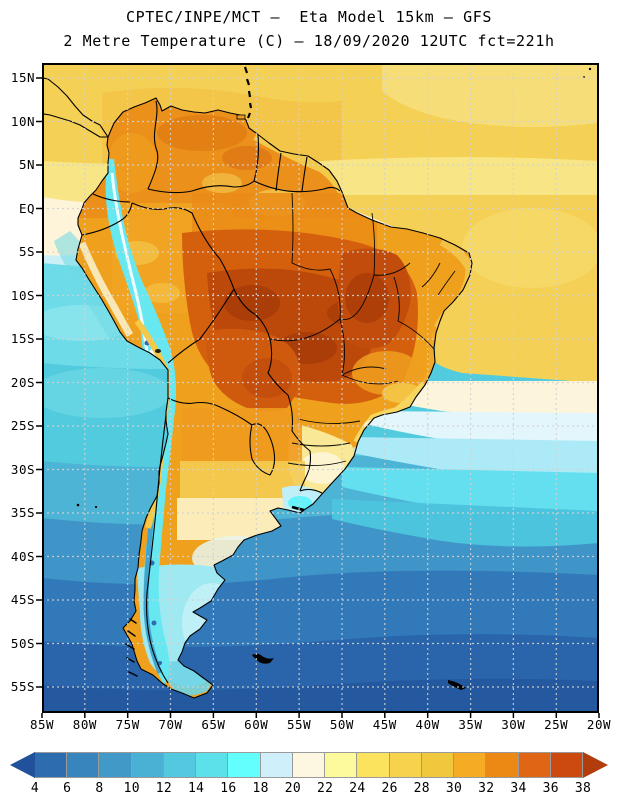 This screenshot has height=800, width=618. I want to click on lon-label: 75W, so click(127, 724).